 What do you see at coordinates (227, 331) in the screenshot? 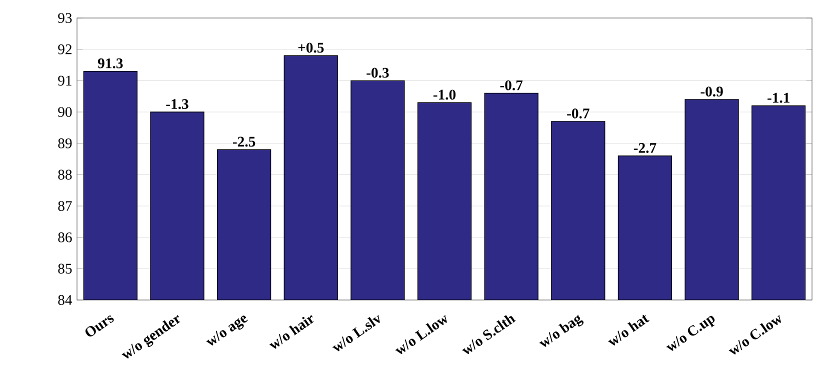
I see `x-tick-label: w/o age` at bounding box center [227, 331].